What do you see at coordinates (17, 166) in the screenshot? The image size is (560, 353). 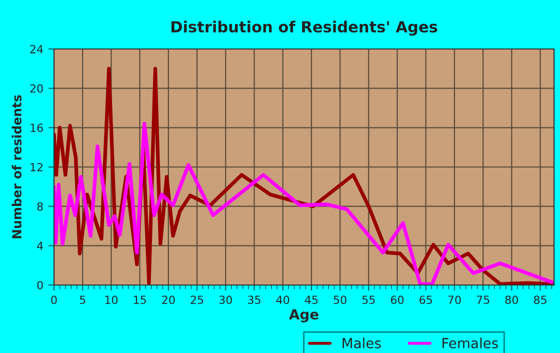 I see `y-axis-title: Number of residents` at bounding box center [17, 166].